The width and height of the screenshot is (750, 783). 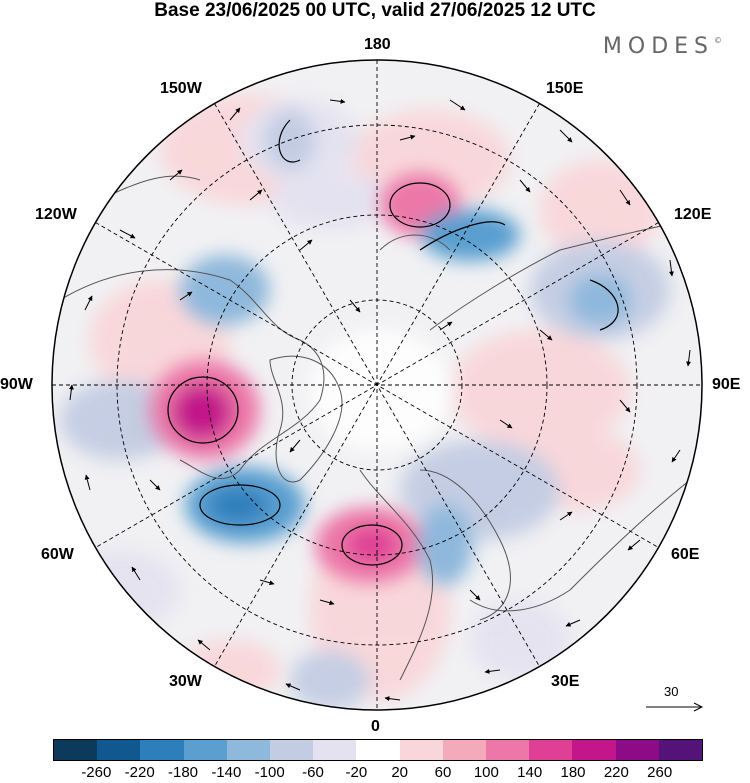 I want to click on label-120e: 120E, so click(x=693, y=214).